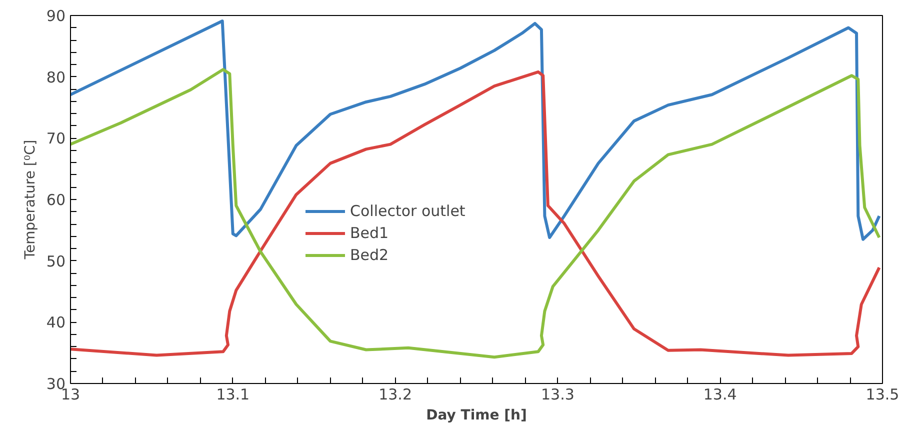 The width and height of the screenshot is (907, 433). What do you see at coordinates (883, 395) in the screenshot?
I see `x-tick-label: 13.5` at bounding box center [883, 395].